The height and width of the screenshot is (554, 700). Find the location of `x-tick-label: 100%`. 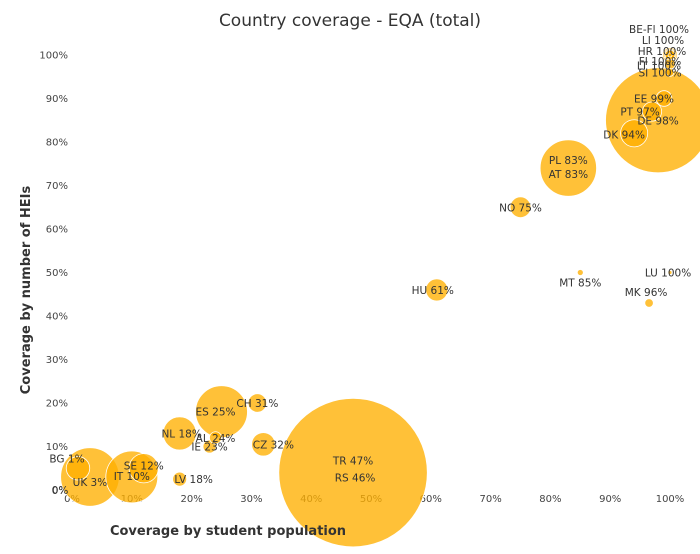

x-tick-label: 100% is located at coordinates (670, 499).